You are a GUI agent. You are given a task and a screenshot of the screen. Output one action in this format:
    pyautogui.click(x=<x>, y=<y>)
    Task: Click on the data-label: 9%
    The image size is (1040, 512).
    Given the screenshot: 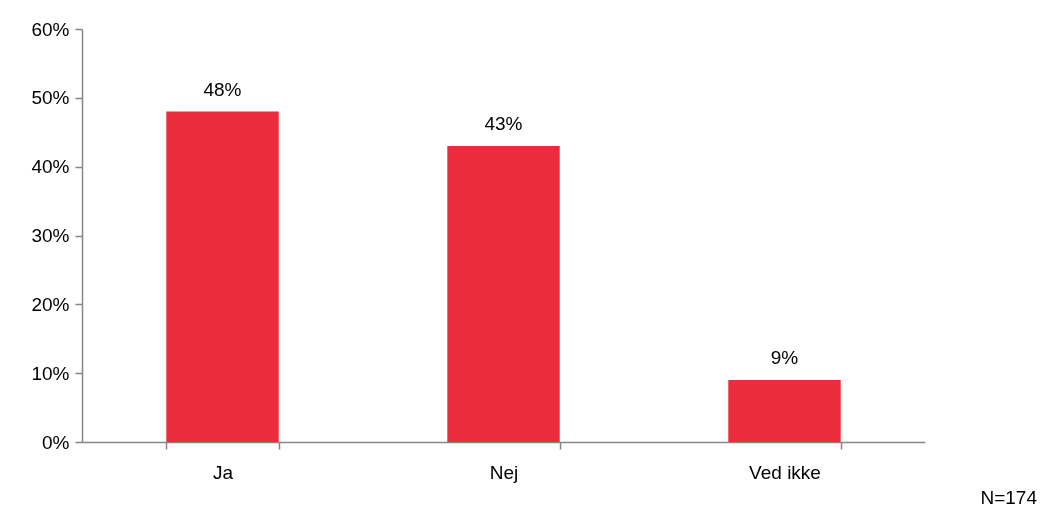 What is the action you would take?
    pyautogui.click(x=784, y=358)
    